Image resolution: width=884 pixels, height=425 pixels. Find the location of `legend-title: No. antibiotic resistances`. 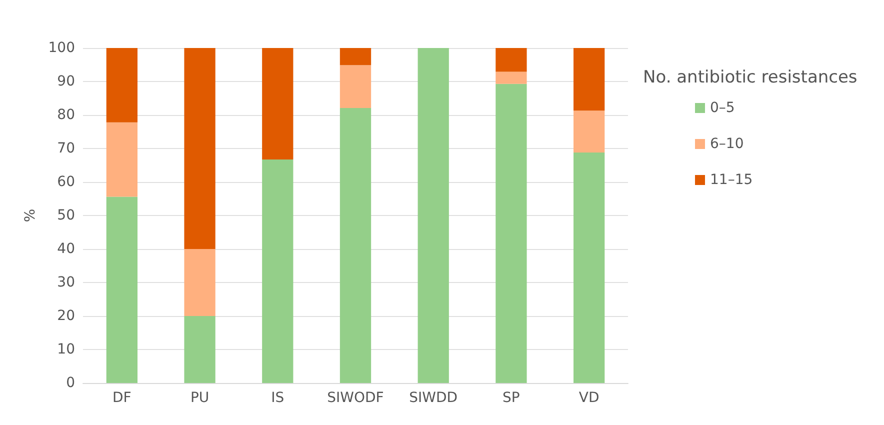

legend-title: No. antibiotic resistances is located at coordinates (750, 78).